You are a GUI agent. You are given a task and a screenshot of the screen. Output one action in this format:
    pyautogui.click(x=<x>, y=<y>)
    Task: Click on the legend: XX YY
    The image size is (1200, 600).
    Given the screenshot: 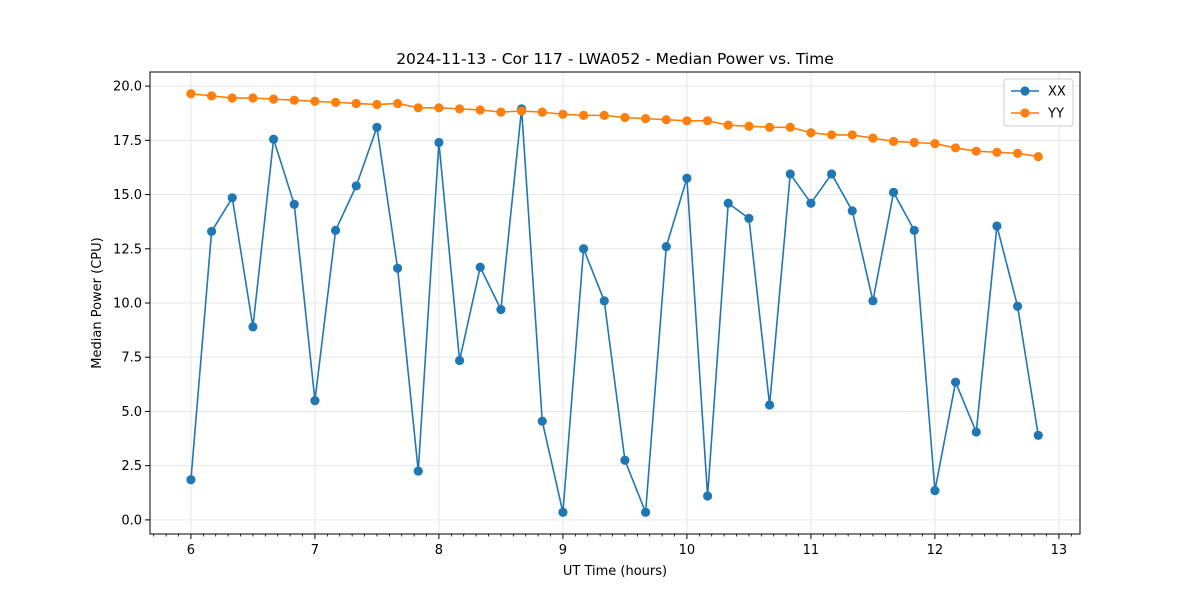 What is the action you would take?
    pyautogui.click(x=1038, y=102)
    